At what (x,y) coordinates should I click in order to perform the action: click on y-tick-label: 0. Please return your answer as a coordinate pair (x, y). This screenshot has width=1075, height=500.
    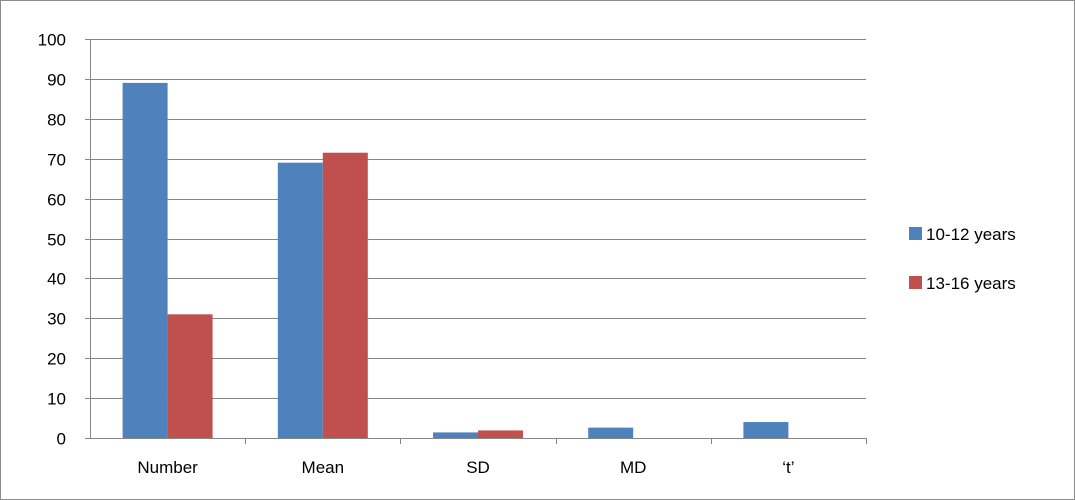
    Looking at the image, I should click on (61, 439).